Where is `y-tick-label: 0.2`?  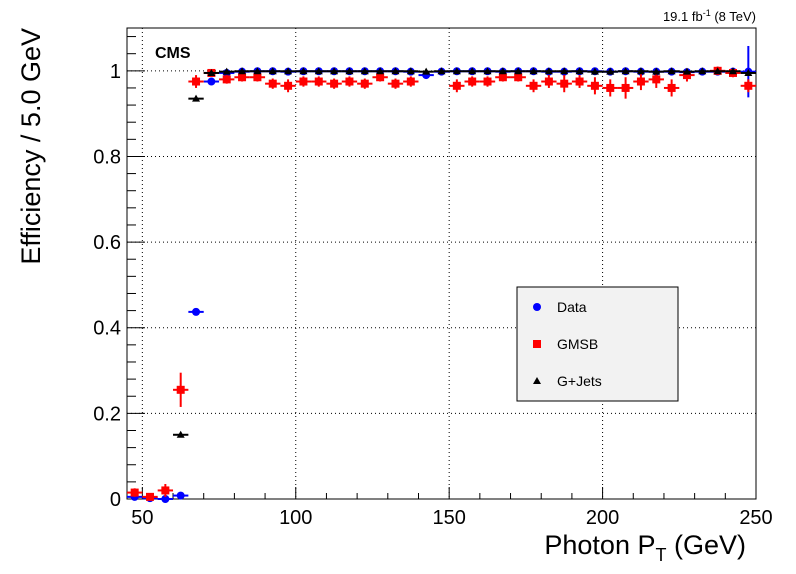
y-tick-label: 0.2 is located at coordinates (107, 414).